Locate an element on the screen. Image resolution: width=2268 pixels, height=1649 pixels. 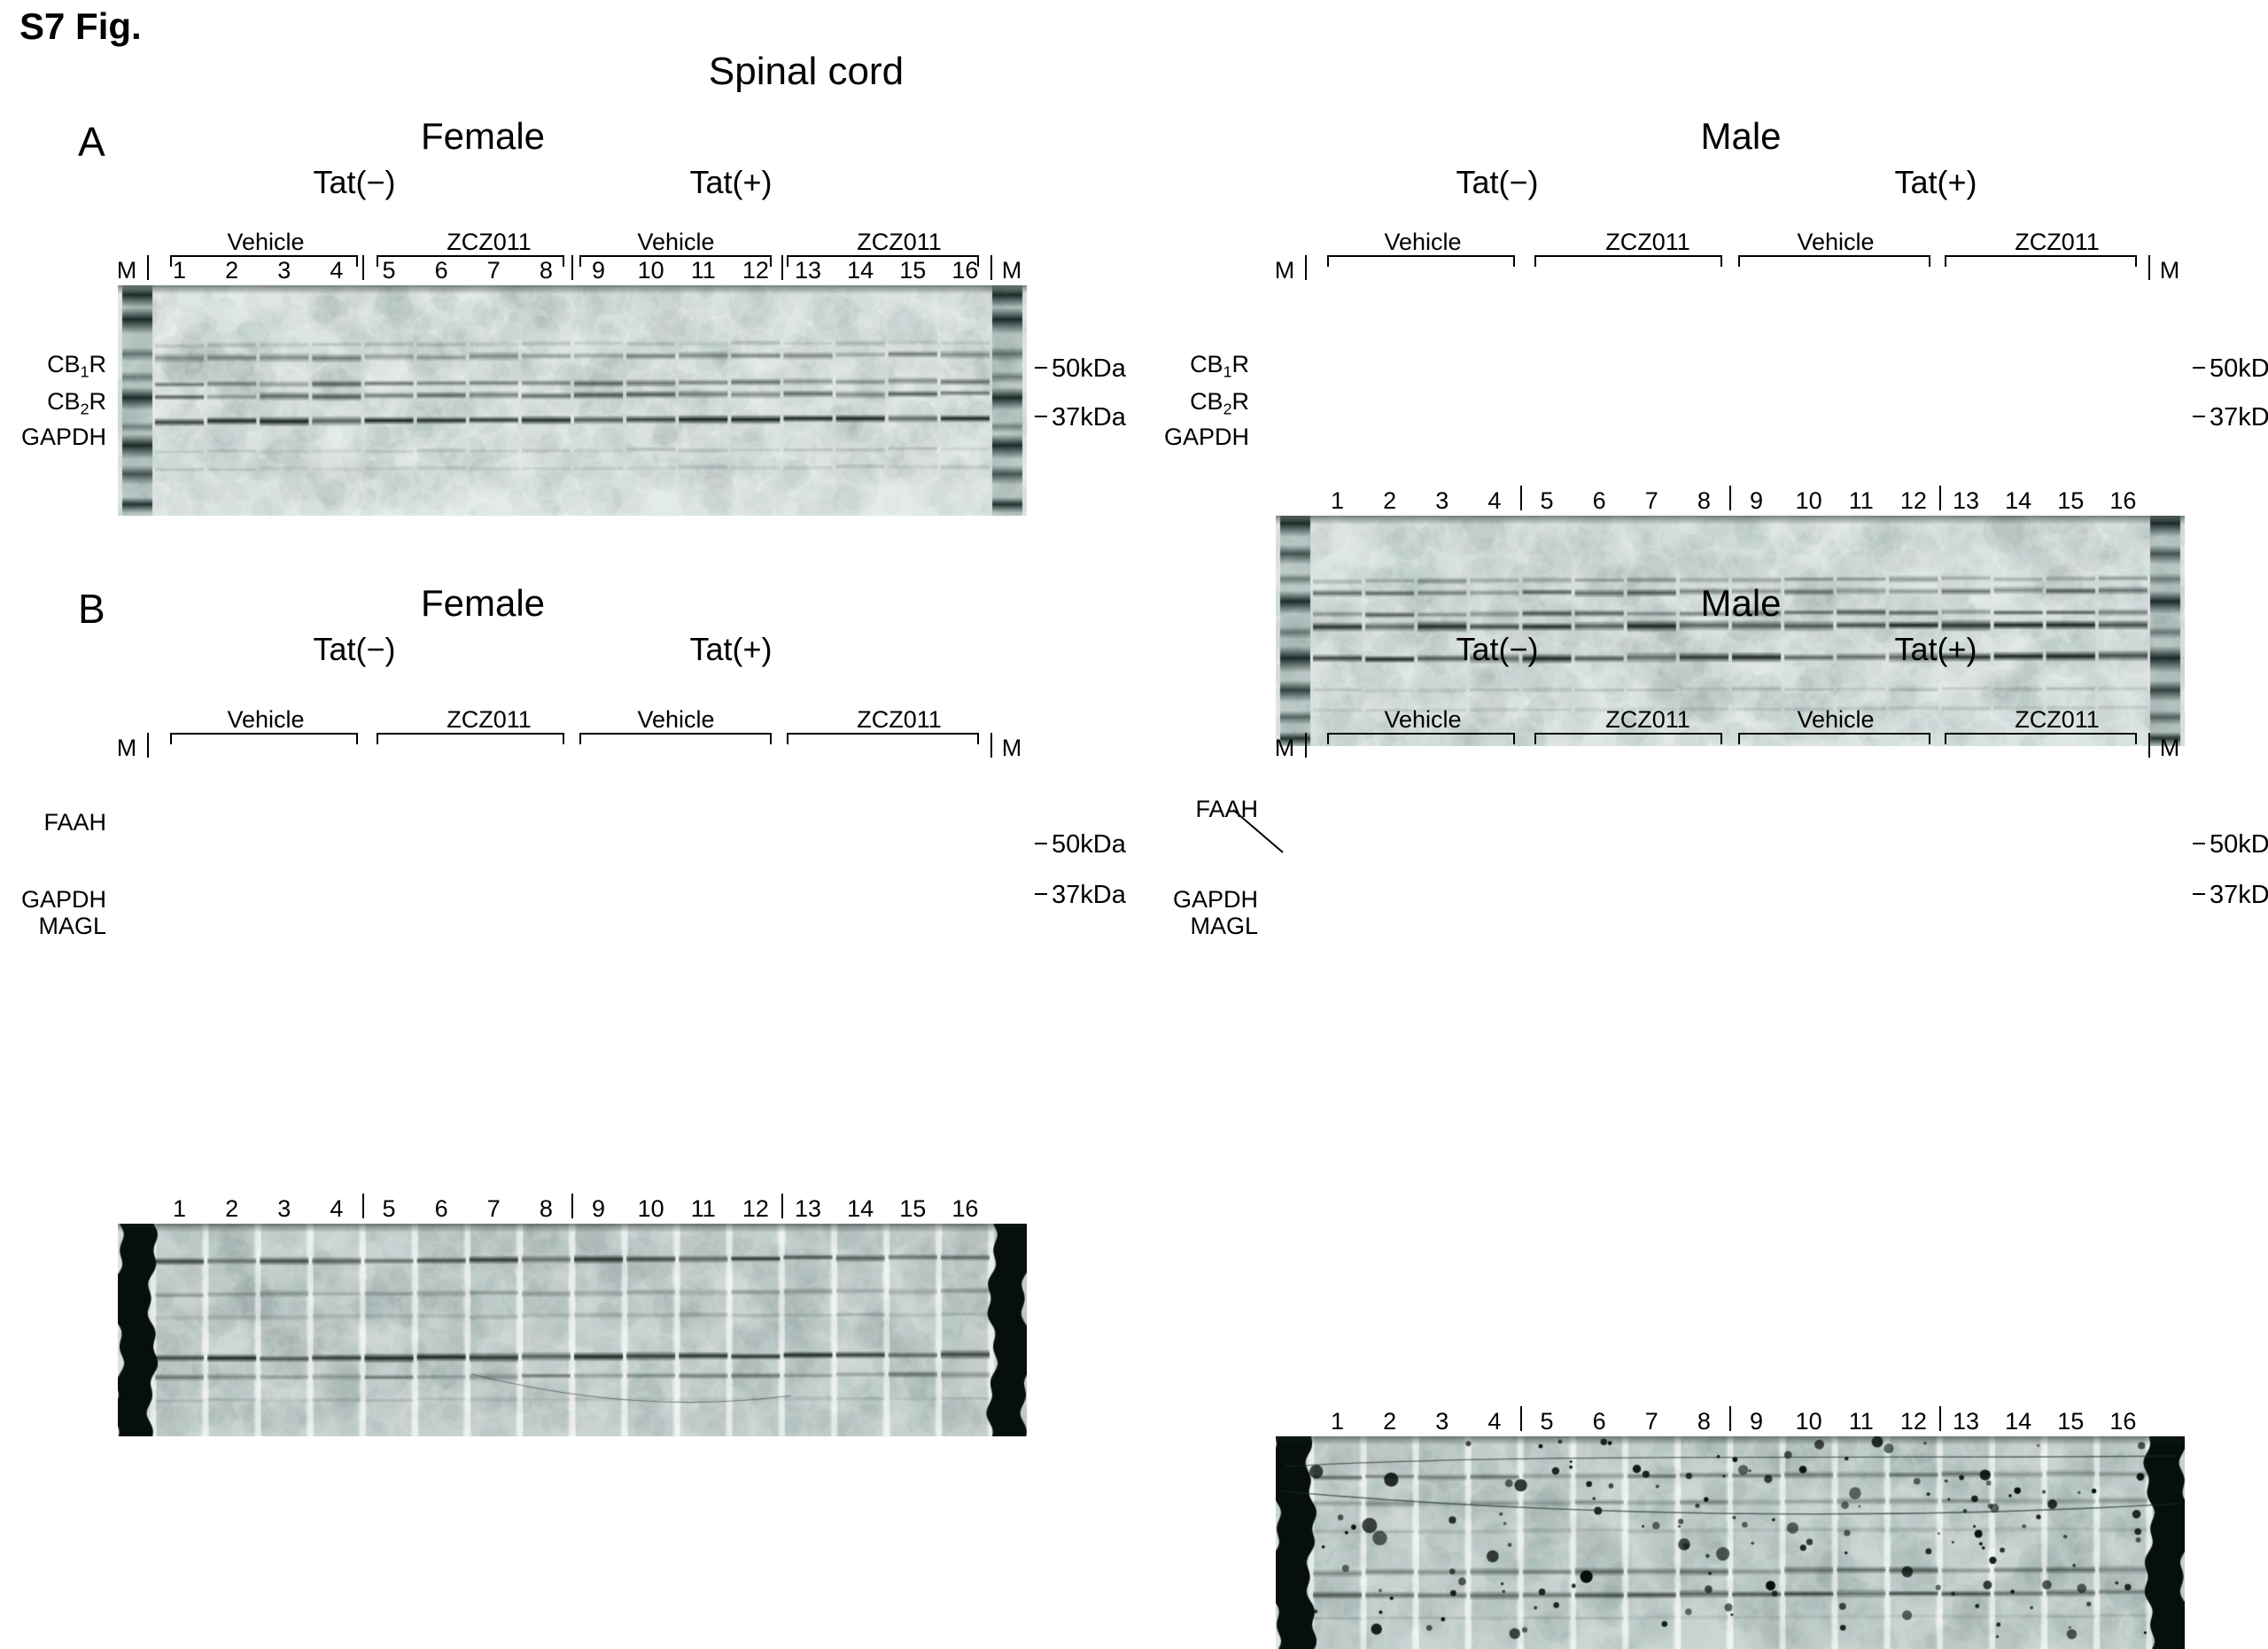
panel-a-male-group-zcz011-1: ZCZ011 is located at coordinates (1647, 242).